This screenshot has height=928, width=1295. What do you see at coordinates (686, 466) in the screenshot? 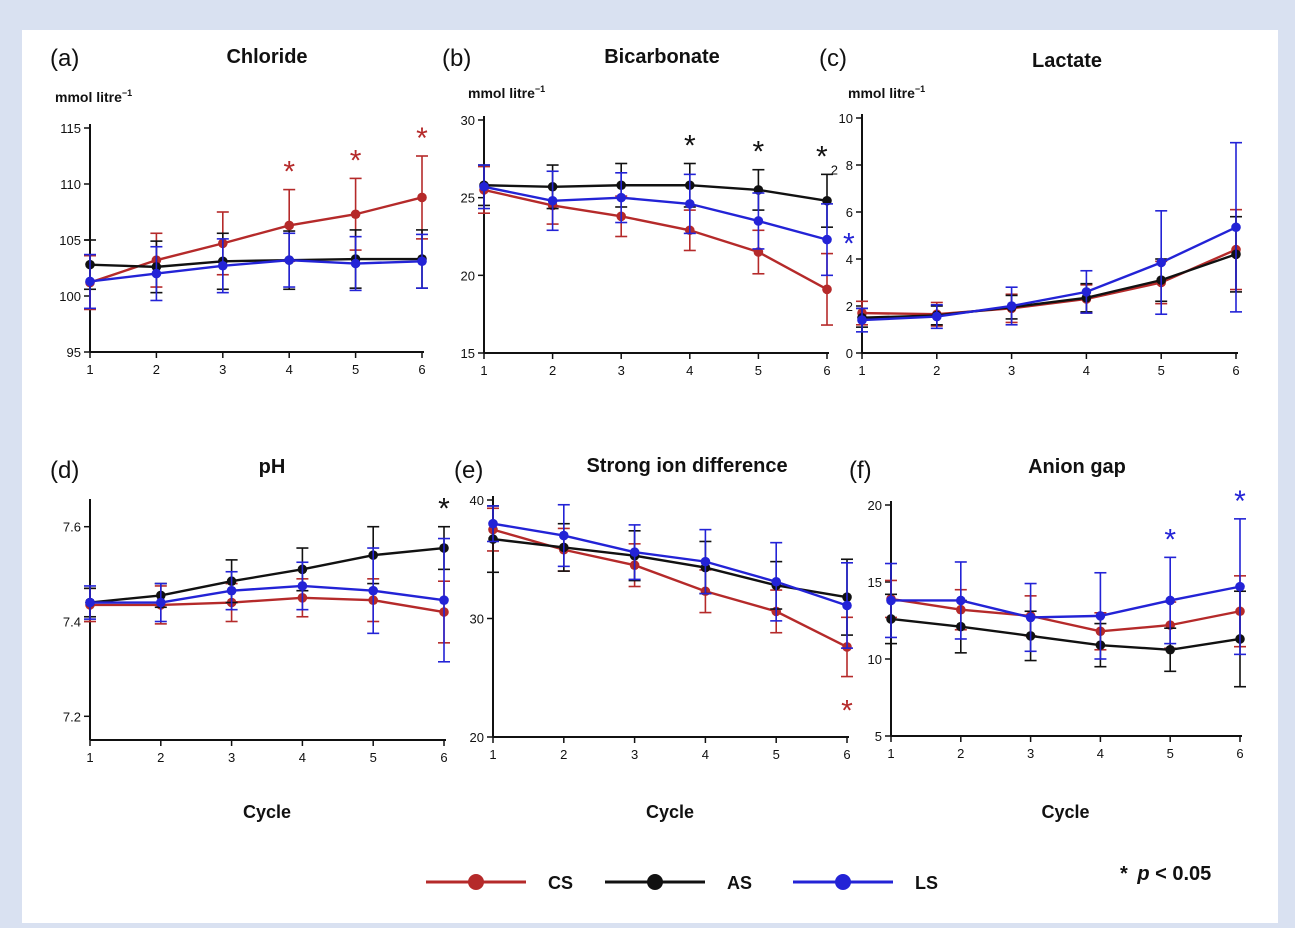
I see `chart-title: Strong ion difference` at bounding box center [686, 466].